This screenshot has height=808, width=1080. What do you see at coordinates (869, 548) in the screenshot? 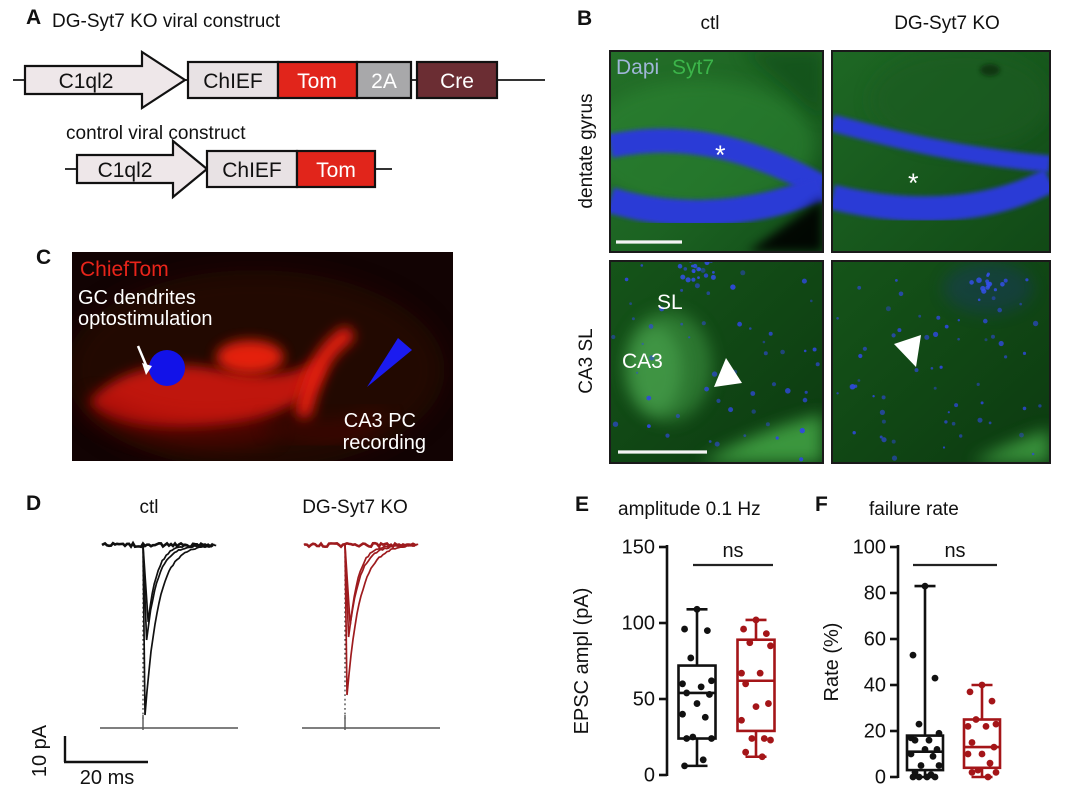
I see `y-tick-label: 100` at bounding box center [869, 548].